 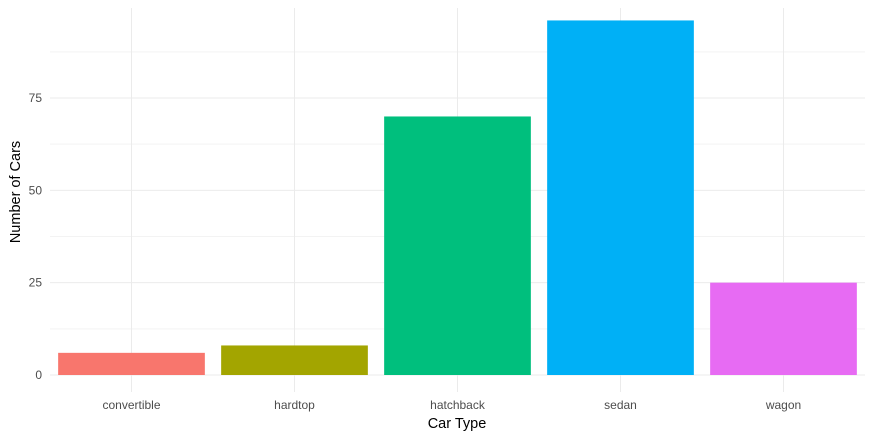 I want to click on y-tick-label: 75, so click(x=36, y=98).